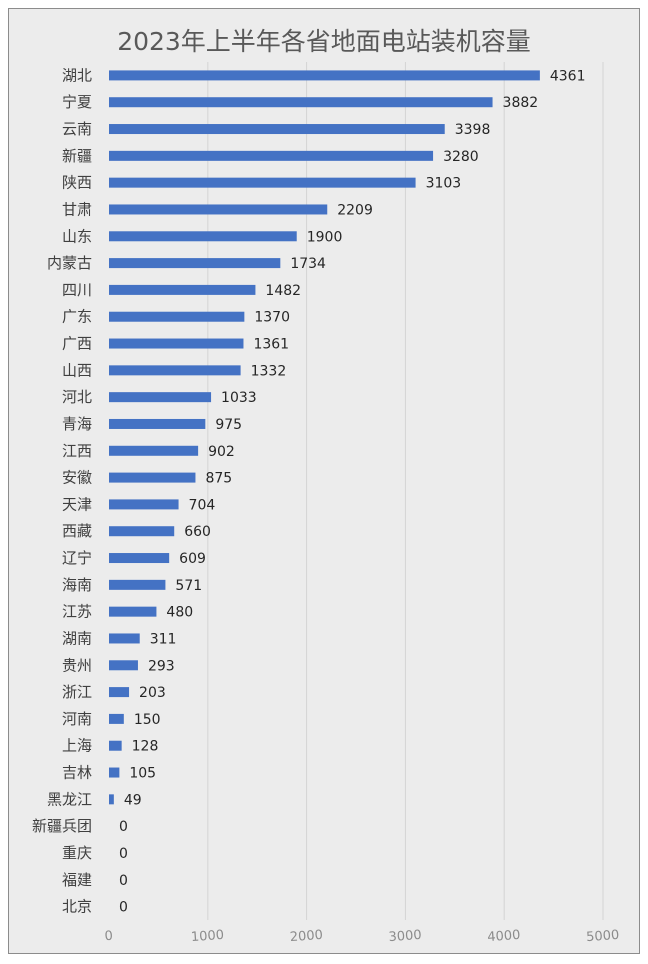  What do you see at coordinates (133, 800) in the screenshot?
I see `data-label: 49` at bounding box center [133, 800].